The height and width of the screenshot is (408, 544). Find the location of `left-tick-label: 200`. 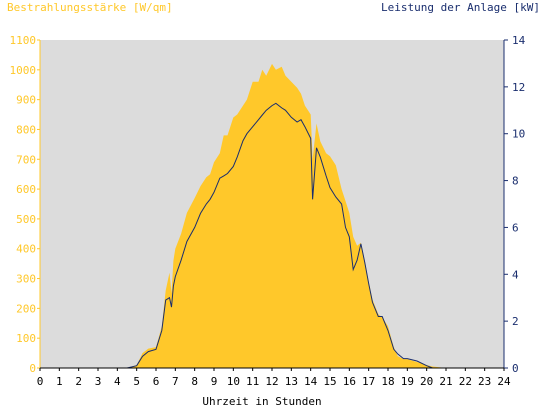

left-tick-label: 200 is located at coordinates (26, 308).